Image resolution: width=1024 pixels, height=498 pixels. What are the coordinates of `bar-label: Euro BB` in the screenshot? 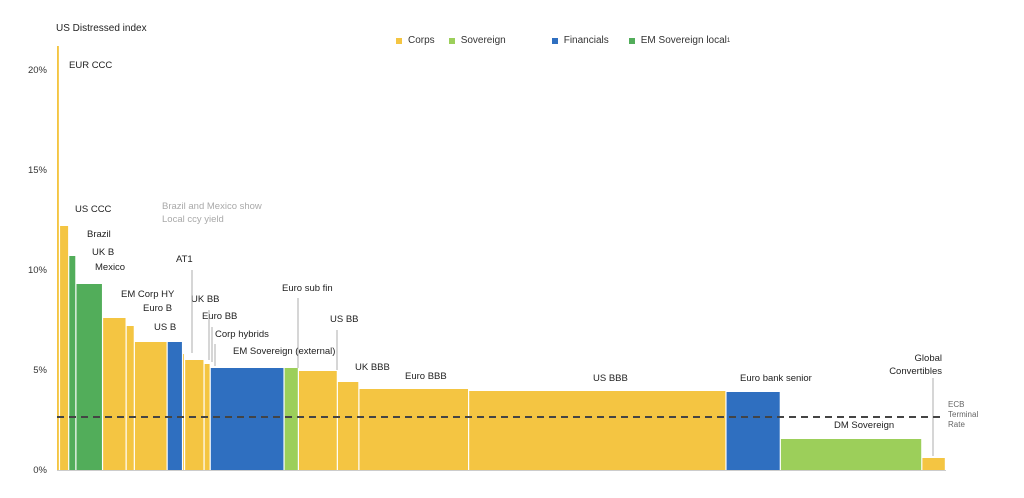 It's located at (219, 316).